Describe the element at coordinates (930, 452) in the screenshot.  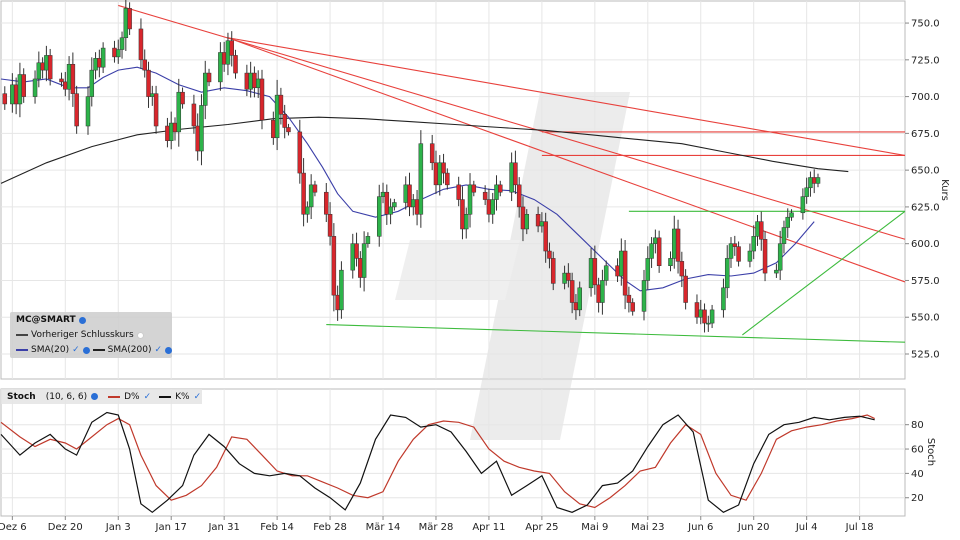
I see `stoch-axis-title: Stoch` at that location.